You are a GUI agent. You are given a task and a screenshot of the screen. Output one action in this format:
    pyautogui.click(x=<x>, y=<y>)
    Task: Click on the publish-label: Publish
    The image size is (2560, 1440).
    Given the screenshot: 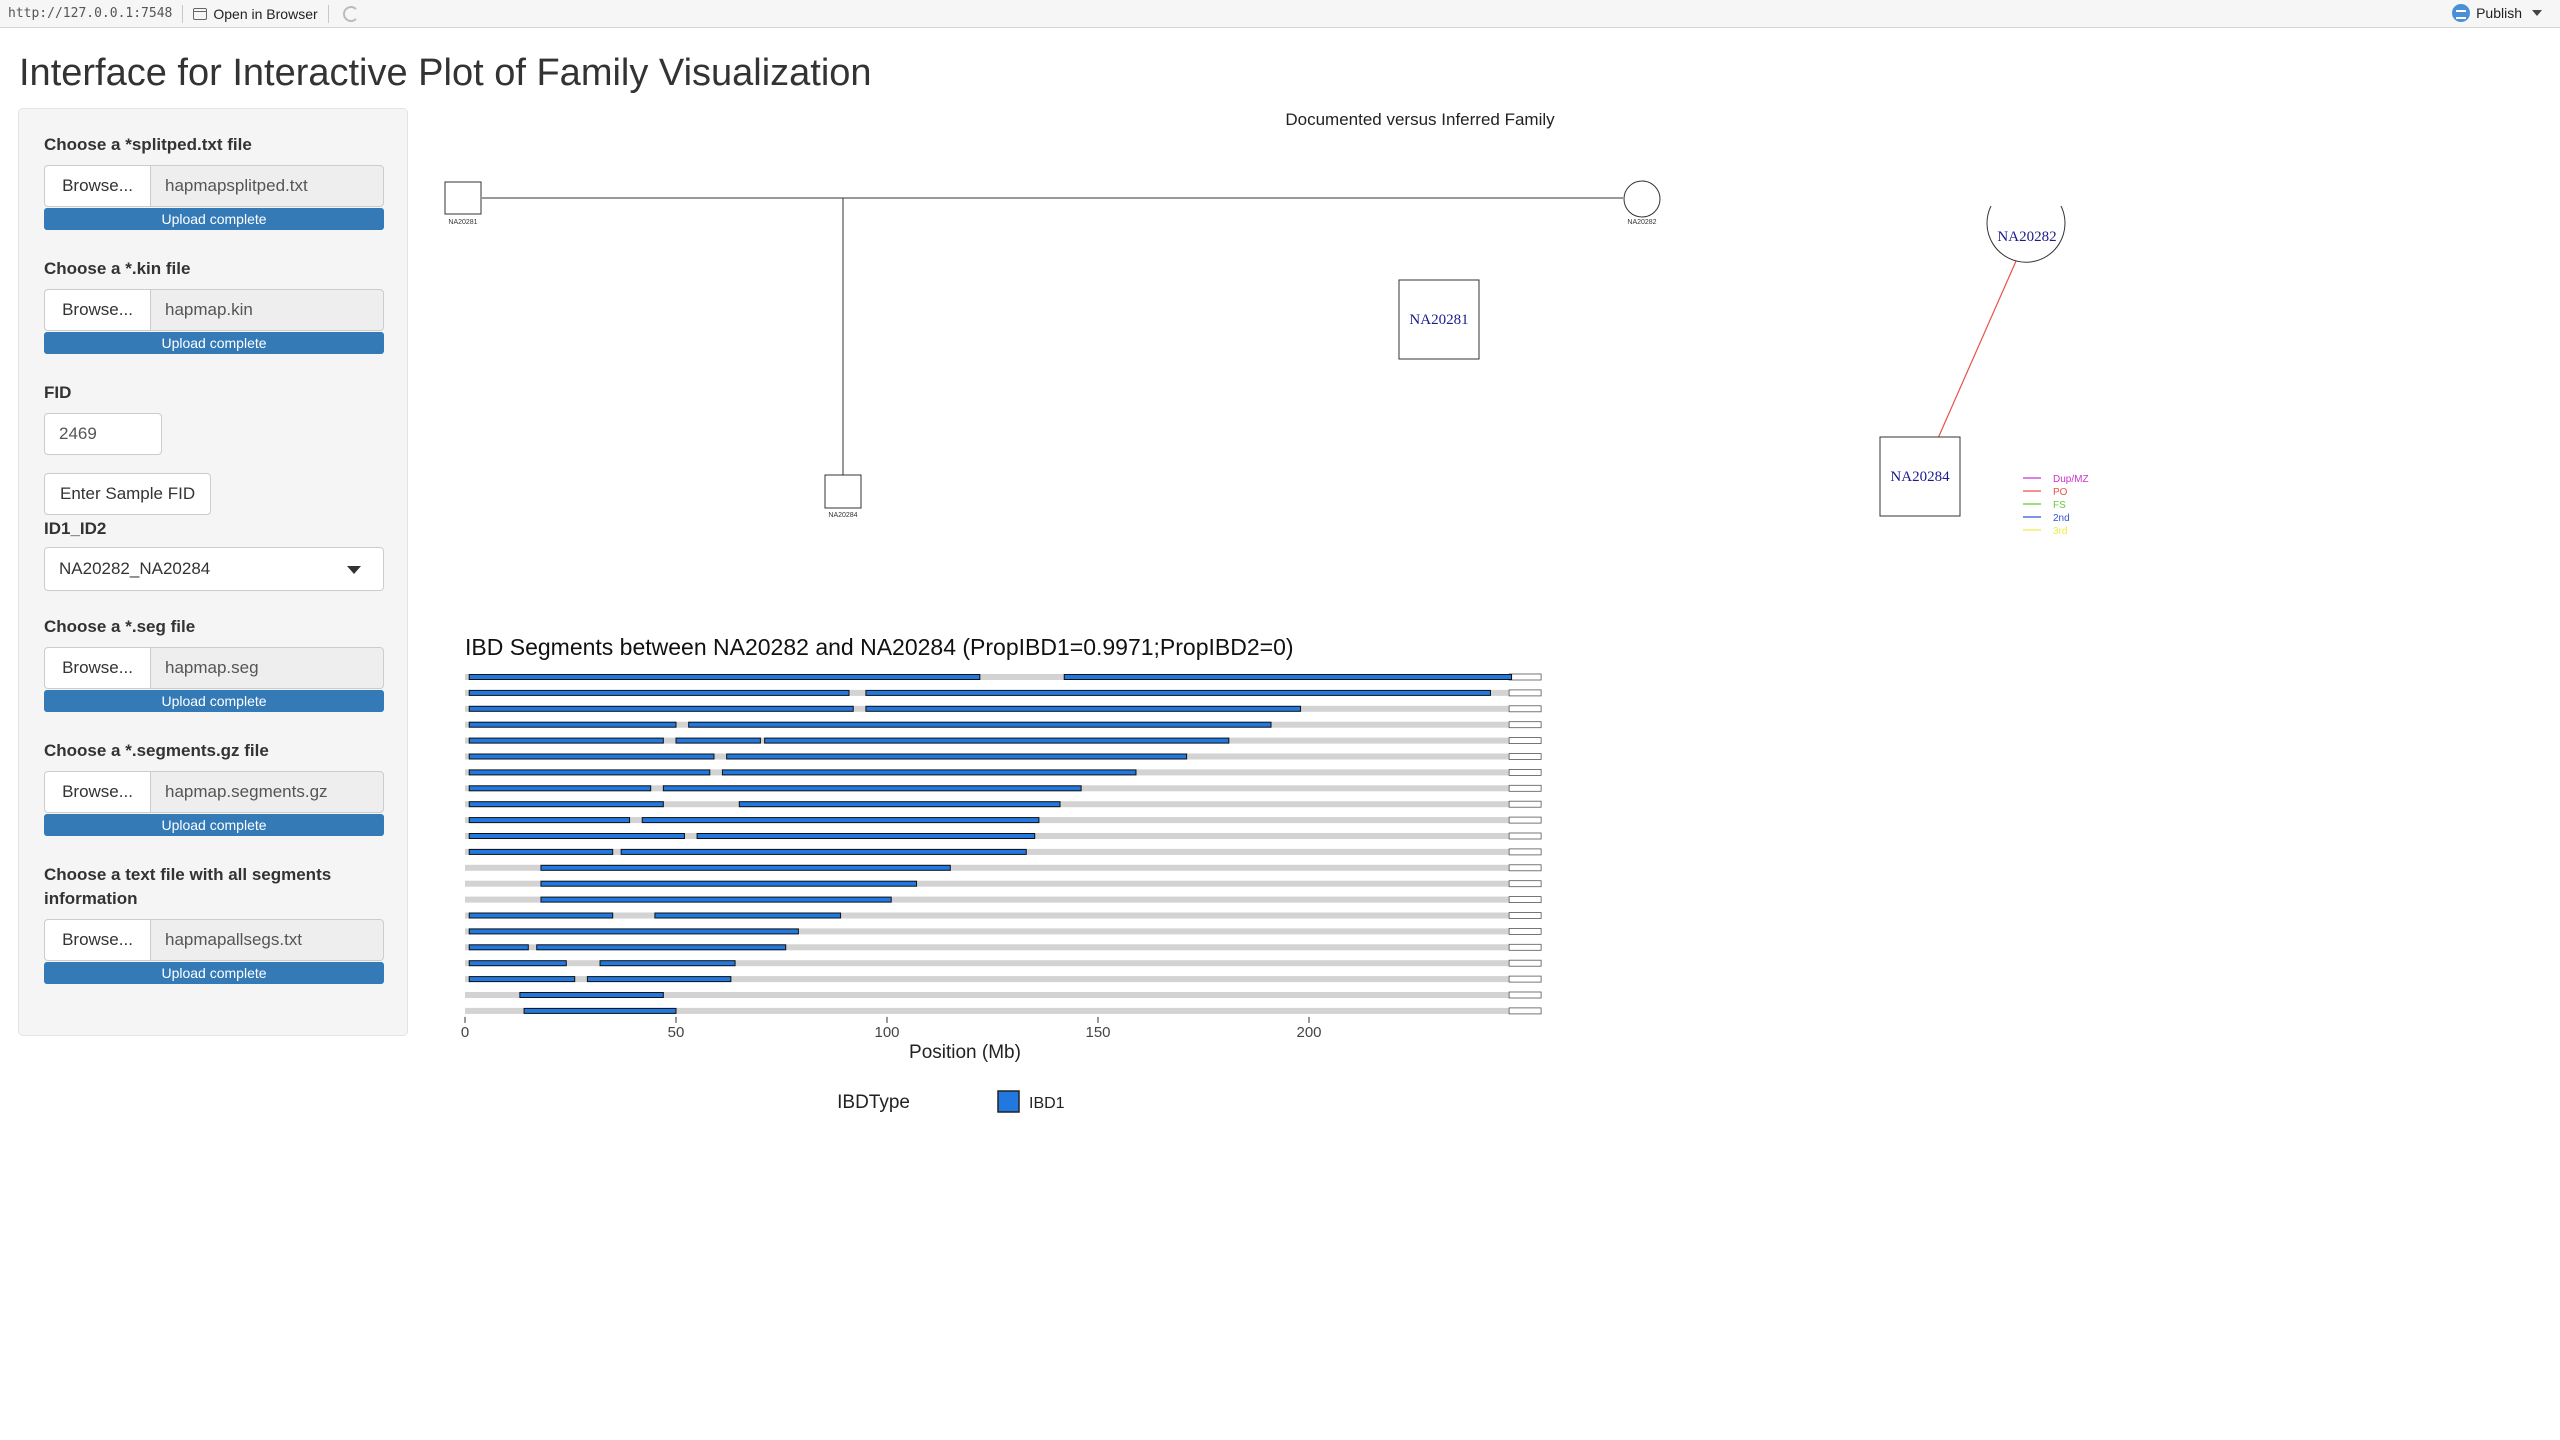 What is the action you would take?
    pyautogui.click(x=2499, y=13)
    